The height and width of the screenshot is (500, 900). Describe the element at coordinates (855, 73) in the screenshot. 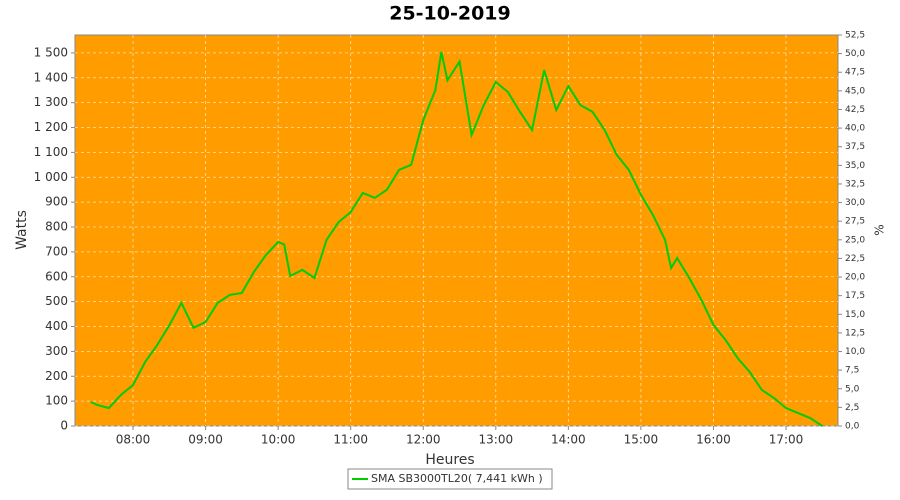

I see `y2-tick-label: 47,5` at that location.